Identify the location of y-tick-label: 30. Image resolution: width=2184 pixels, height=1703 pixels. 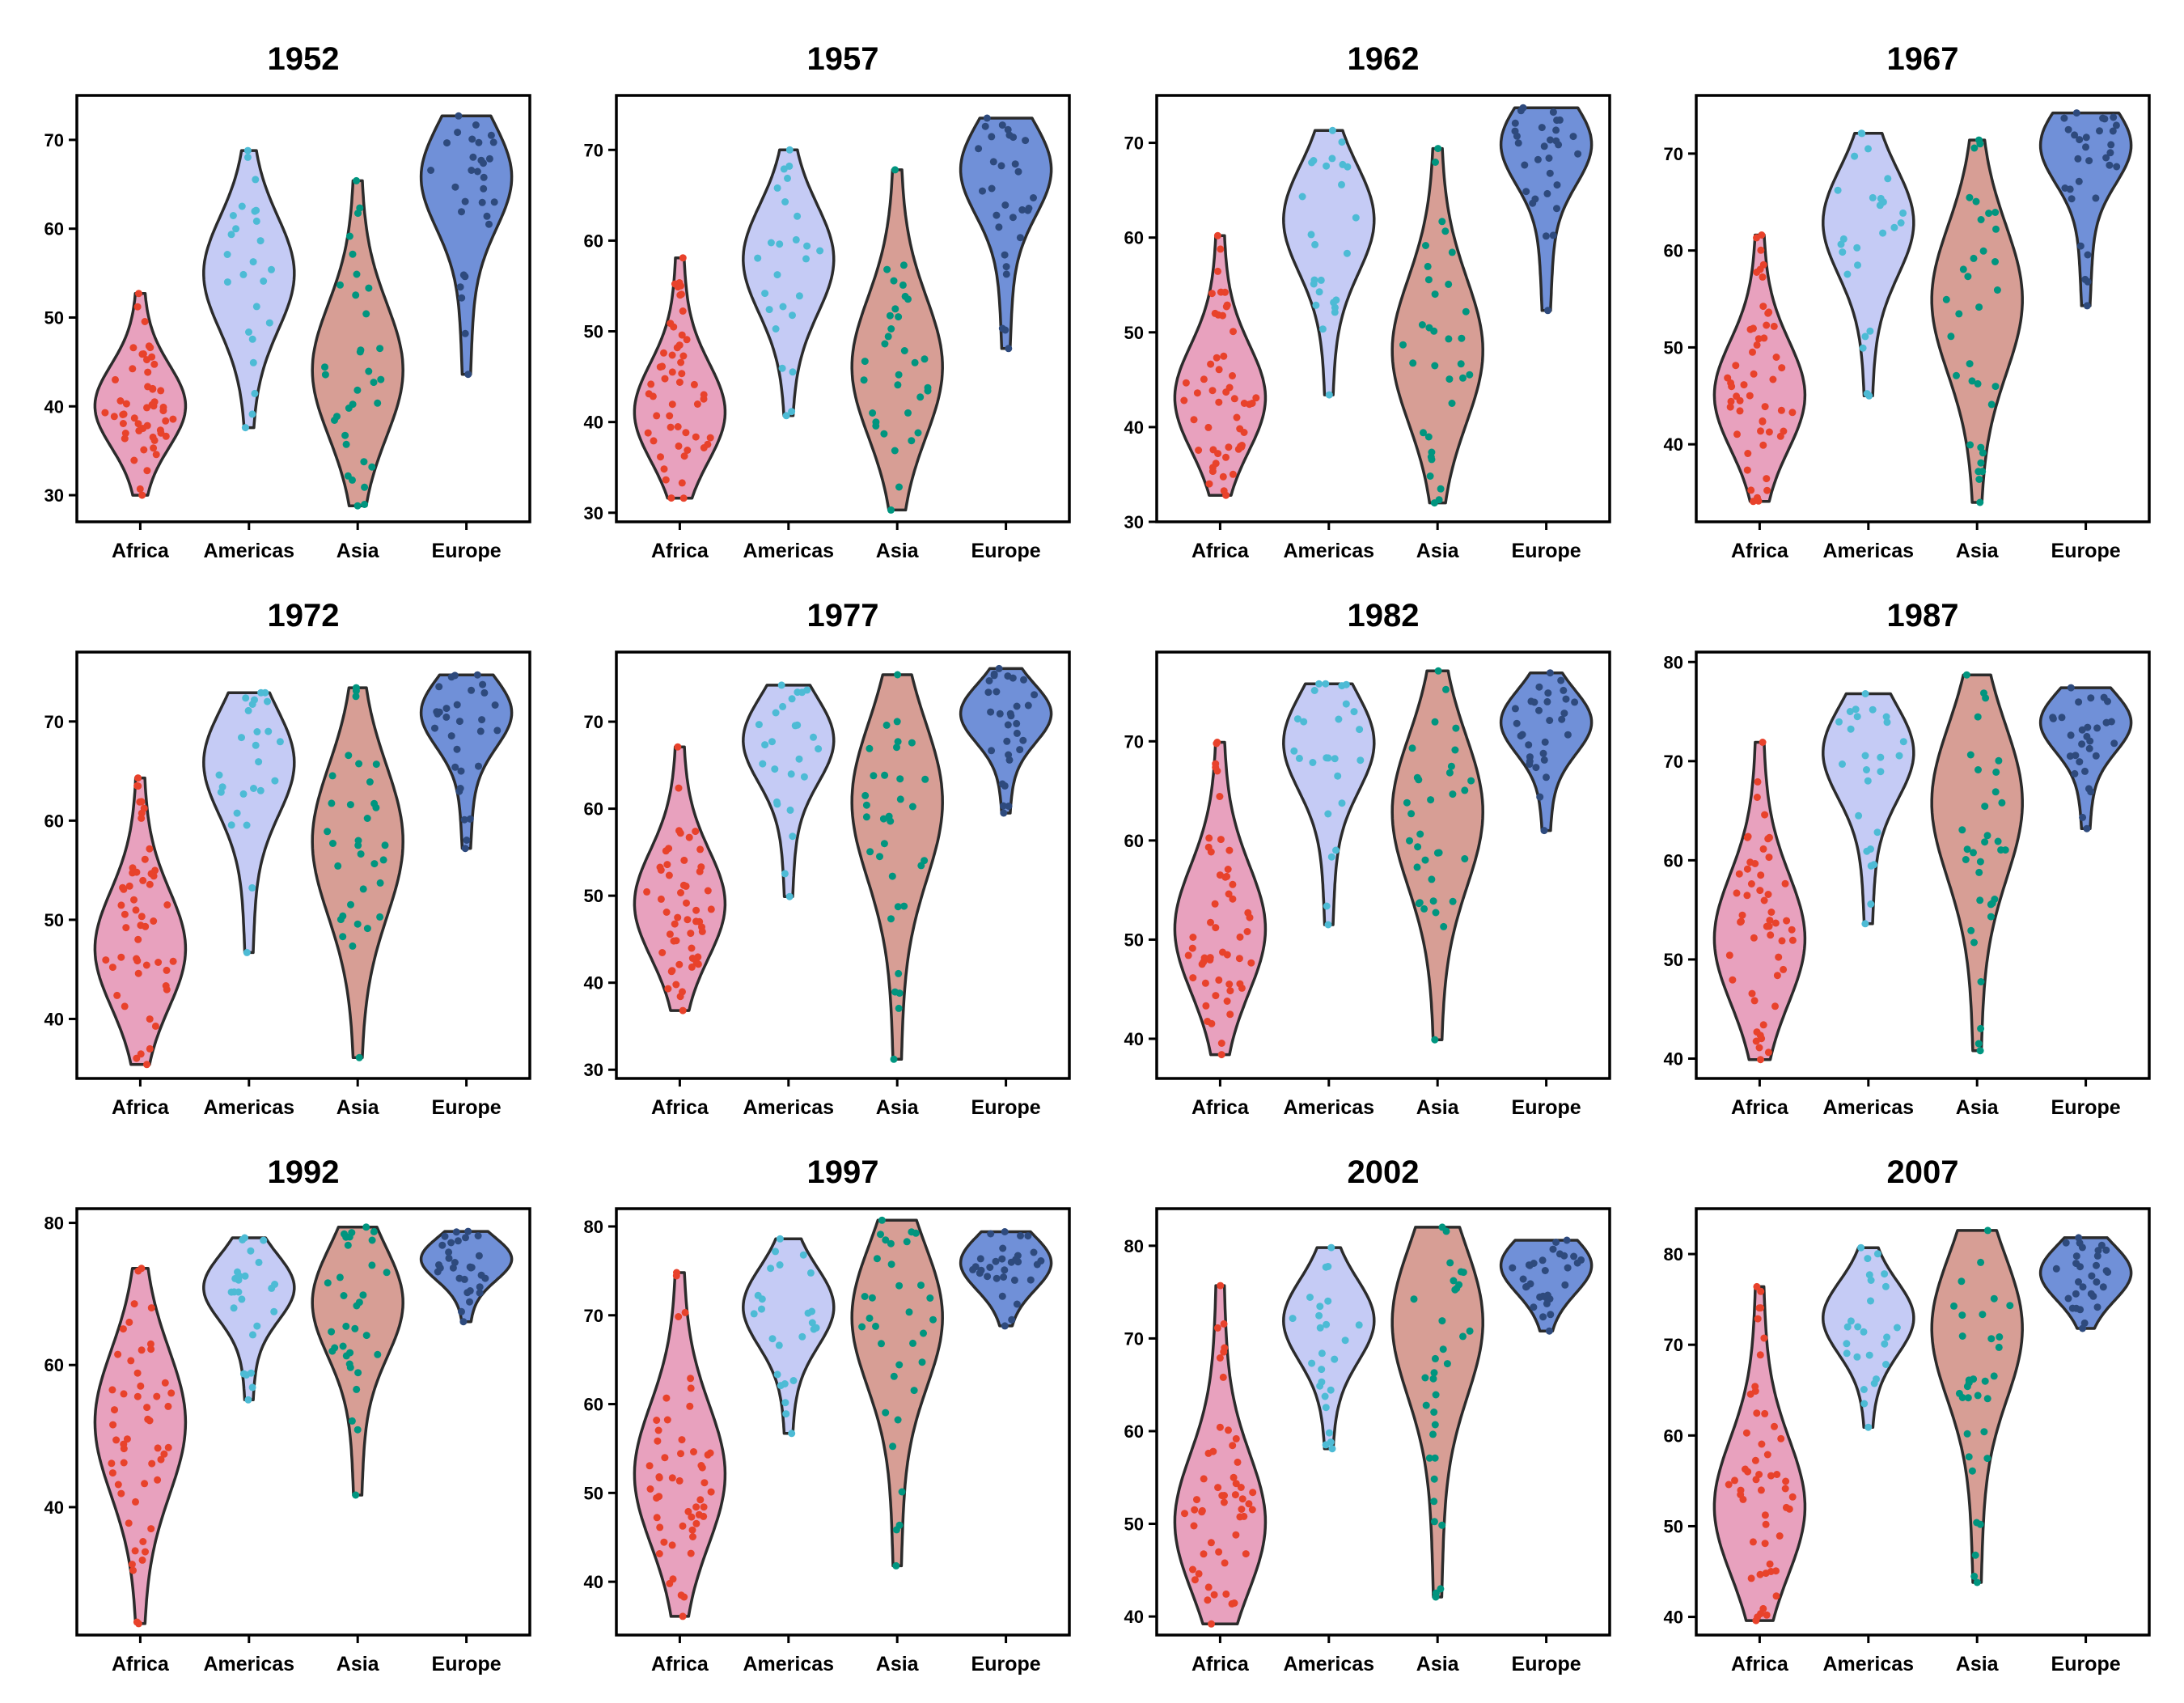
(593, 513).